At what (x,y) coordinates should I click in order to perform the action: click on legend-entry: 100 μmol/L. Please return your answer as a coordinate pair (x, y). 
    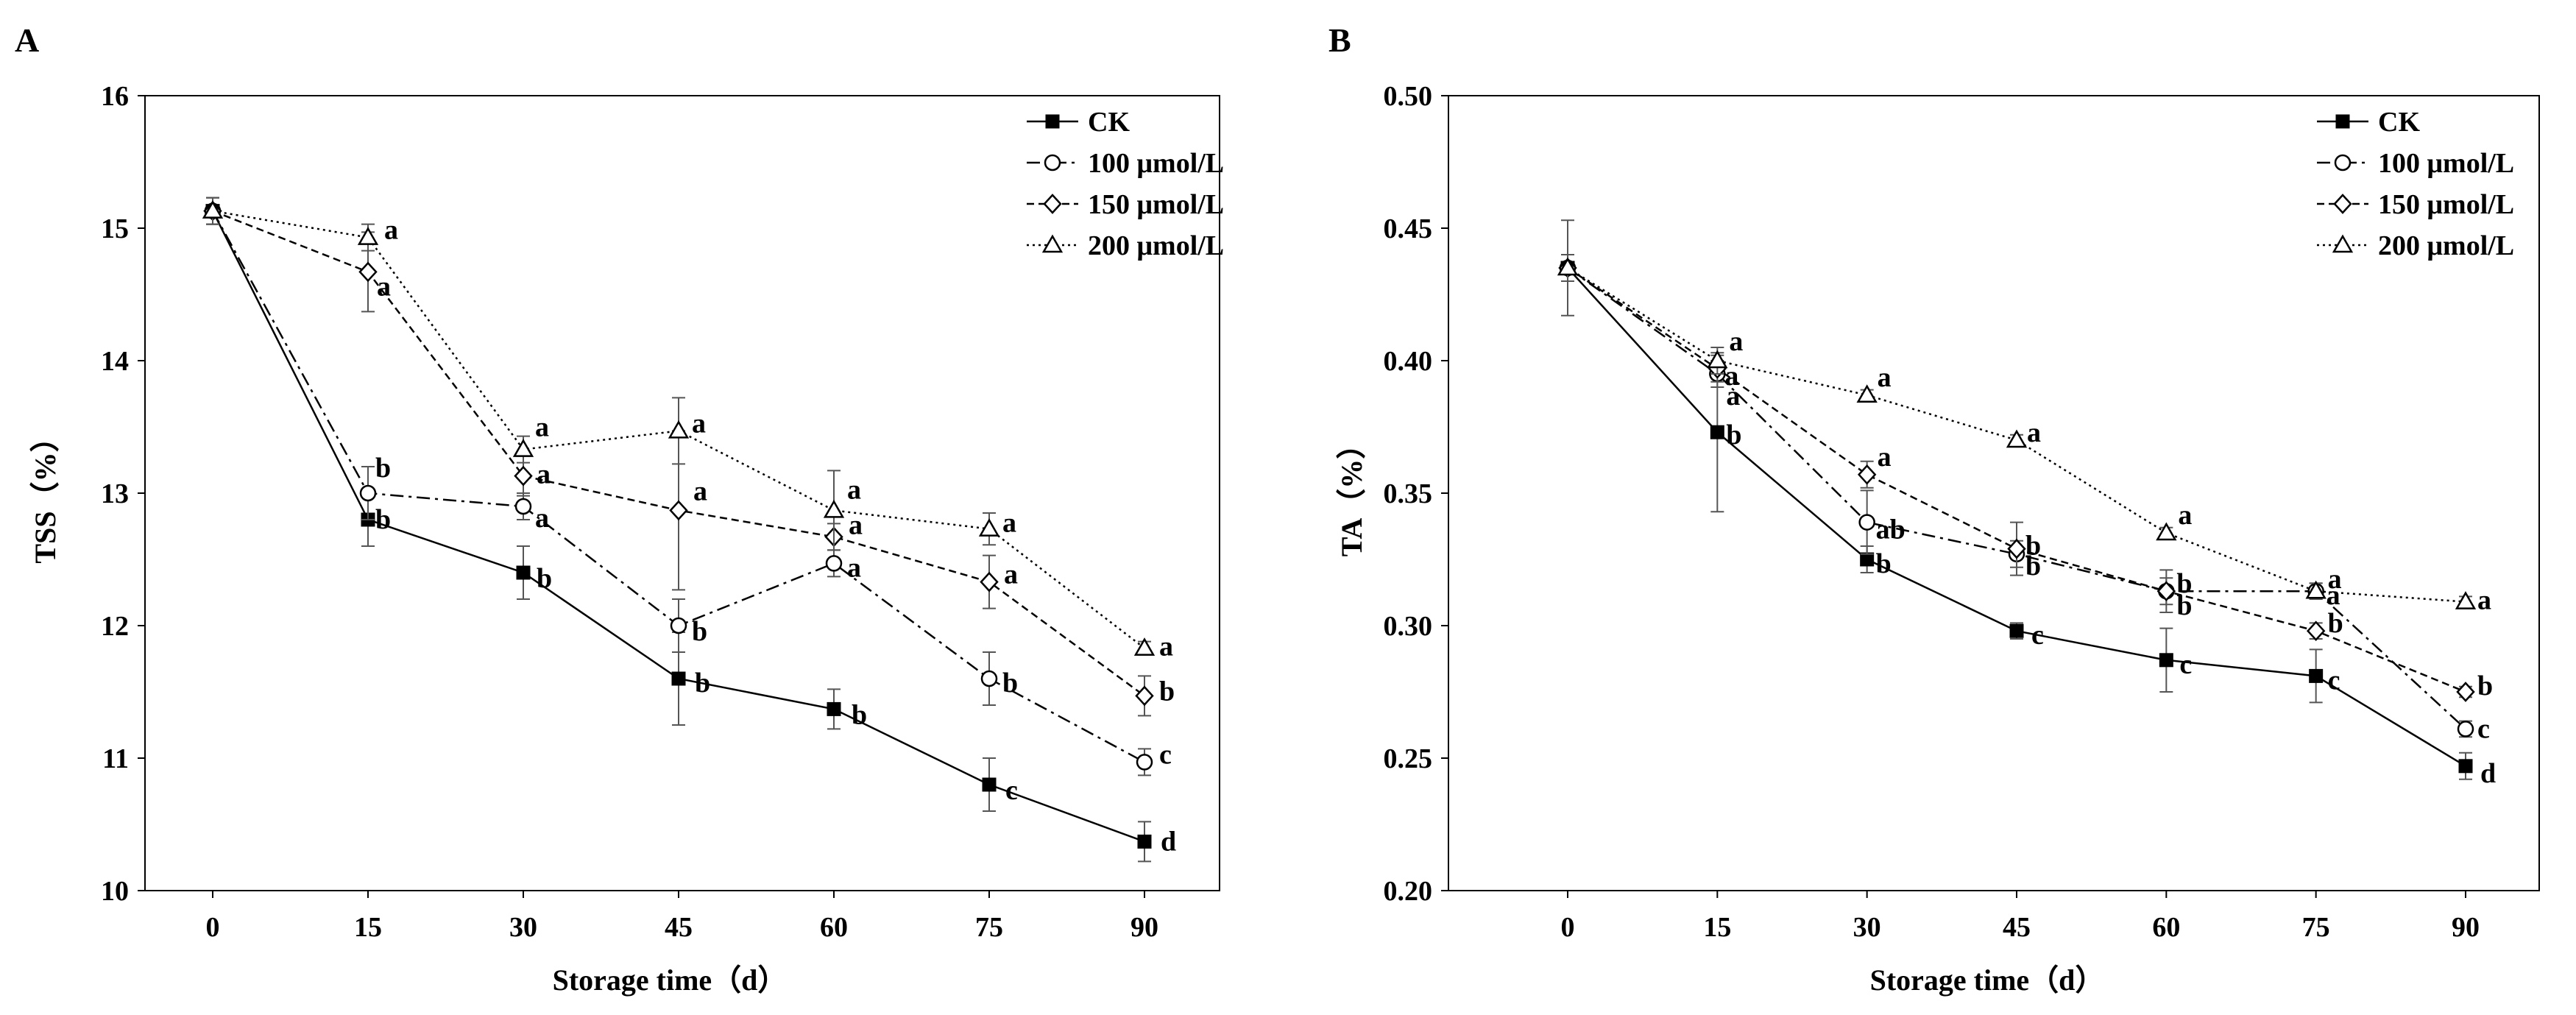
    Looking at the image, I should click on (2415, 163).